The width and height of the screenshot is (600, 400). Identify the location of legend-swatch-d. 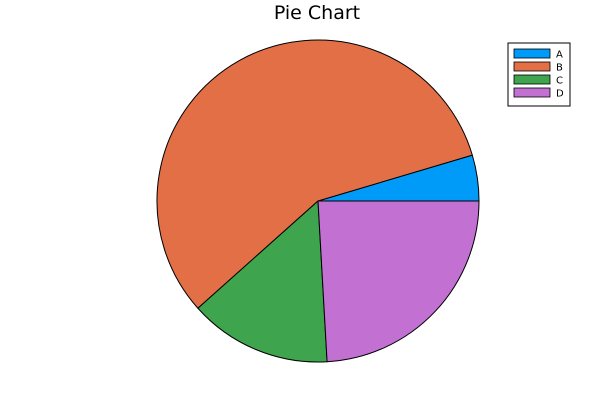
(532, 92).